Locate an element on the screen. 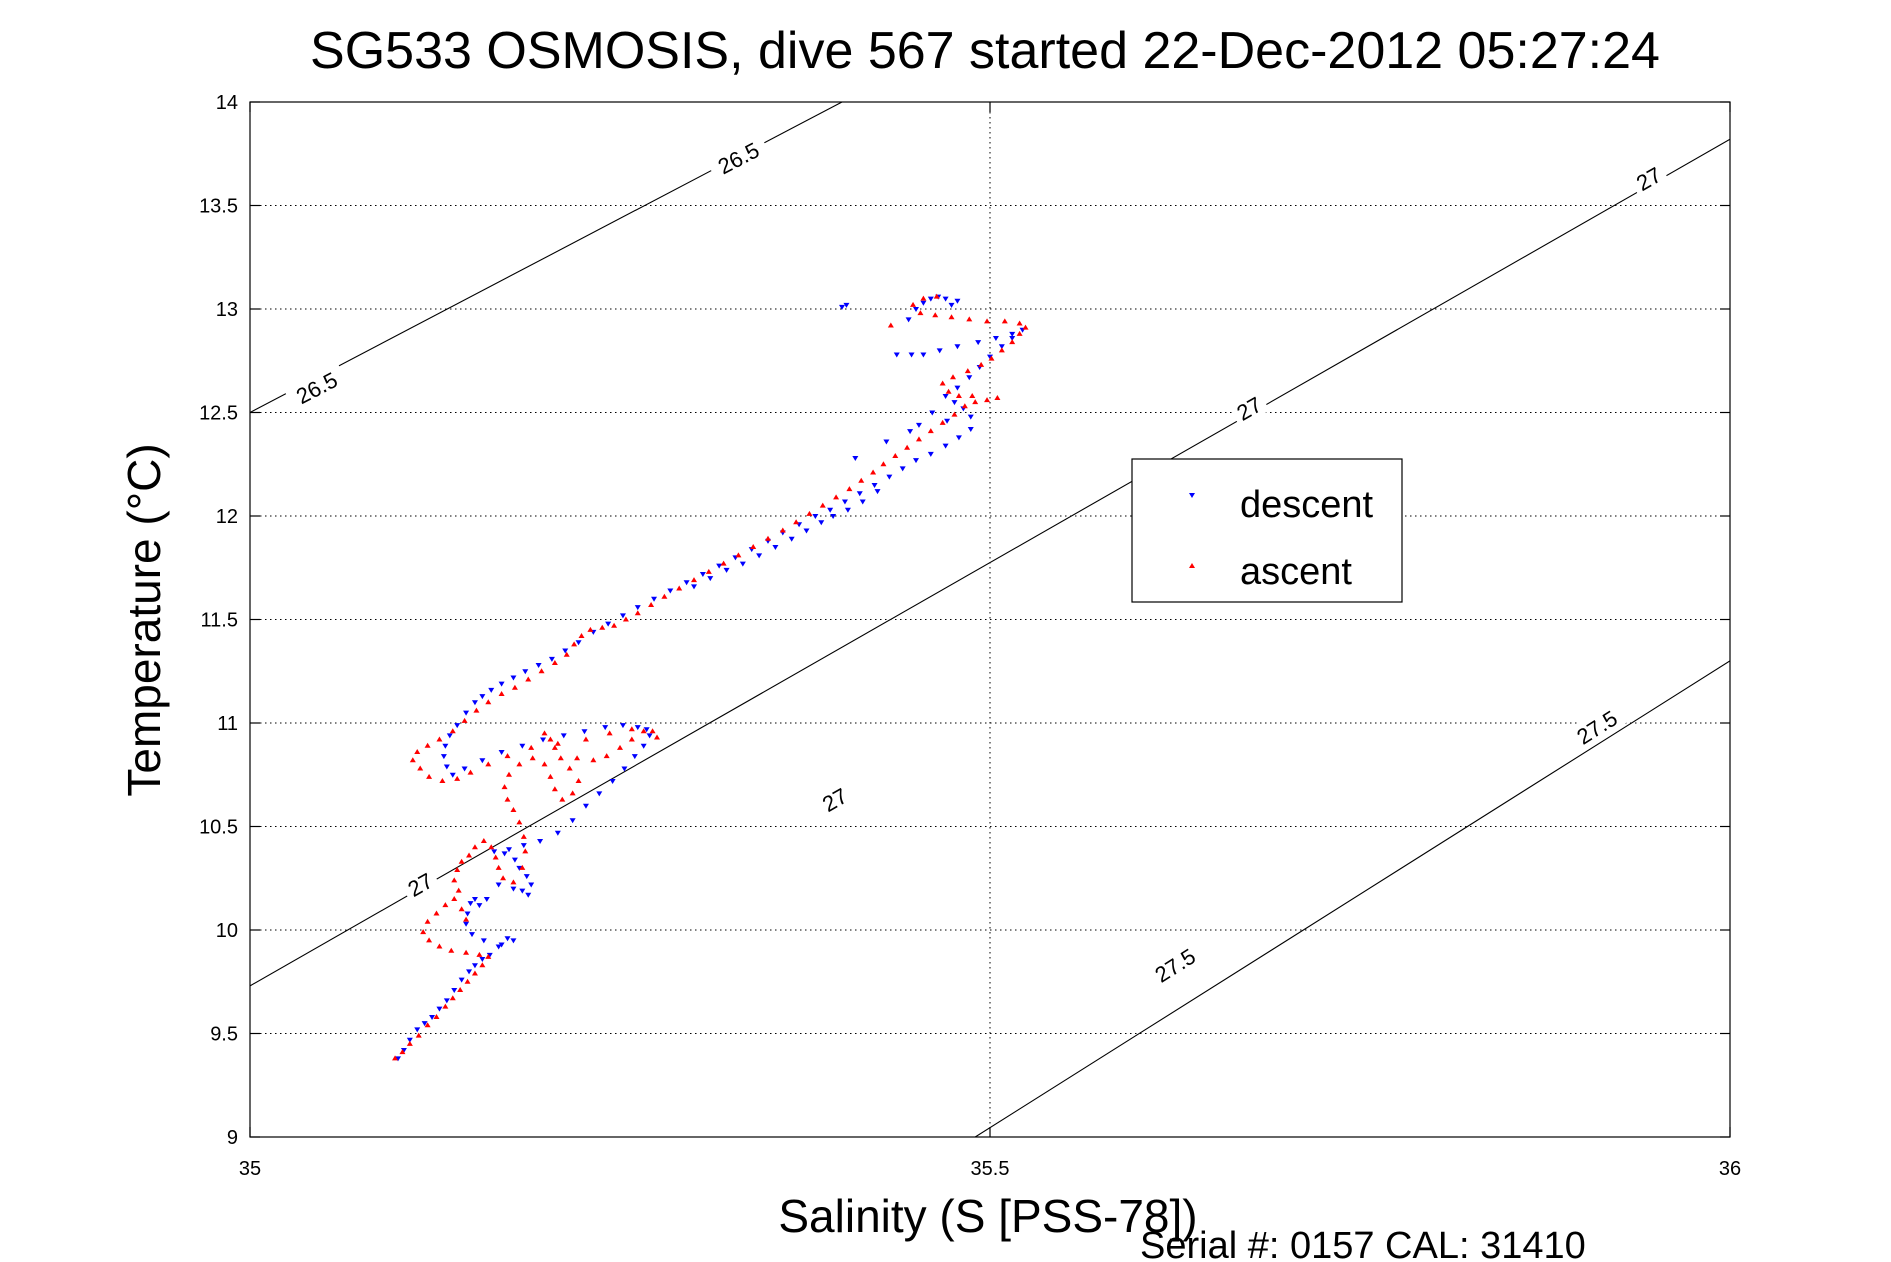  y-tick-label: 12.5 is located at coordinates (218, 414).